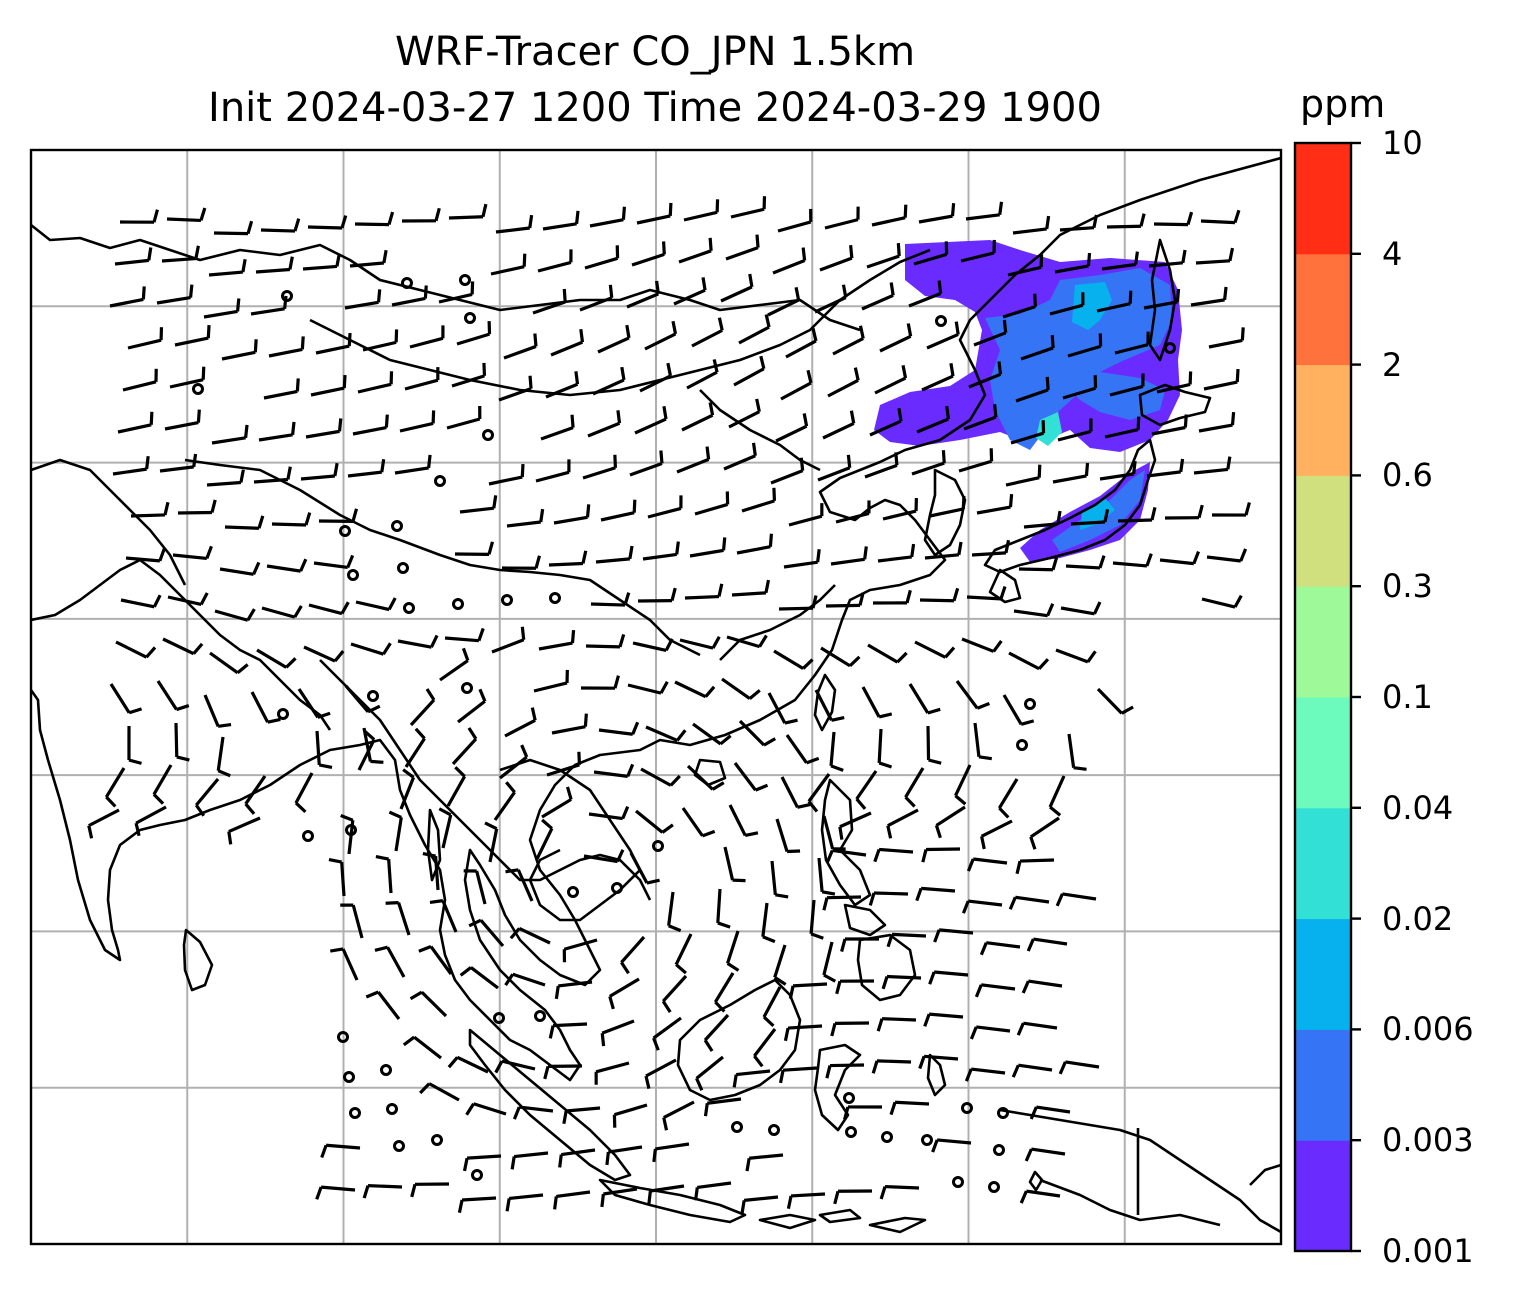 The image size is (1528, 1306). I want to click on colorbar-tick-label: 2, so click(1392, 364).